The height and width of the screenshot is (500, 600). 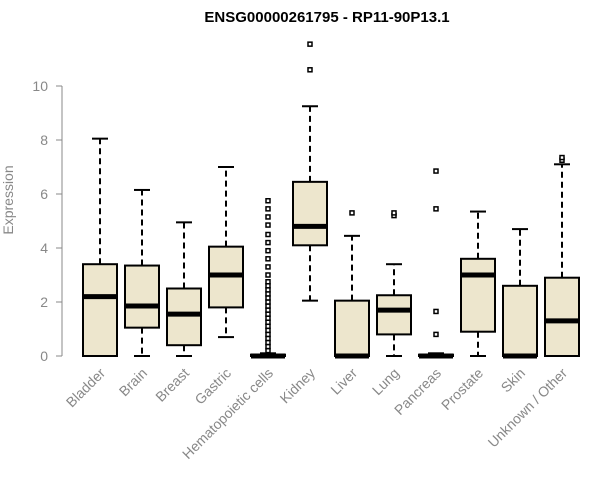 What do you see at coordinates (44, 302) in the screenshot?
I see `y-tick-label: 2` at bounding box center [44, 302].